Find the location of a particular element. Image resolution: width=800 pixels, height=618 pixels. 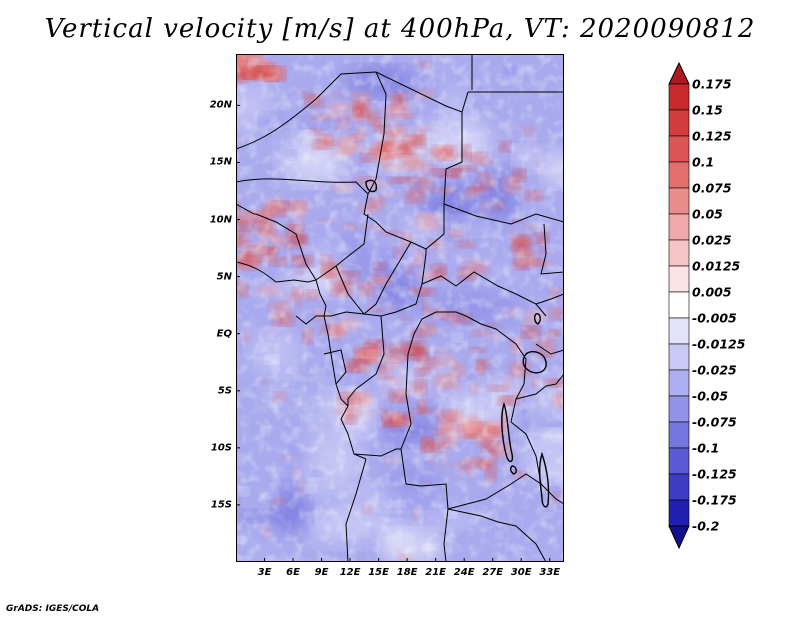

lon-label-6e: 6E is located at coordinates (293, 572).